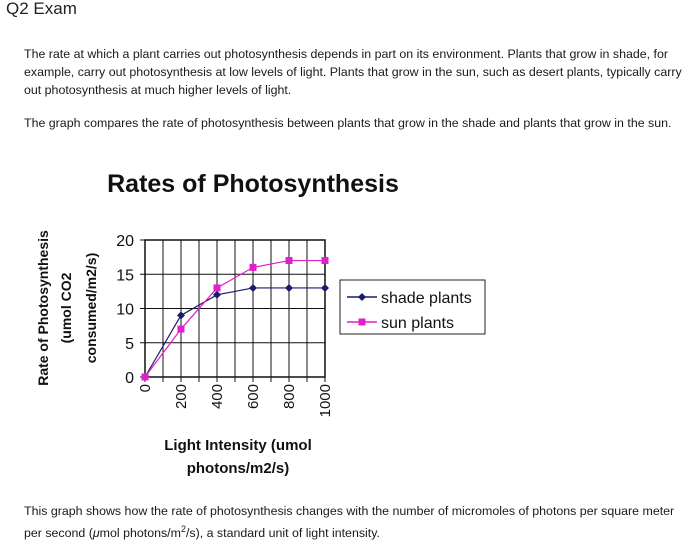 The image size is (700, 553). What do you see at coordinates (238, 445) in the screenshot?
I see `x-axis-label-line-1: Light Intensity (umol` at bounding box center [238, 445].